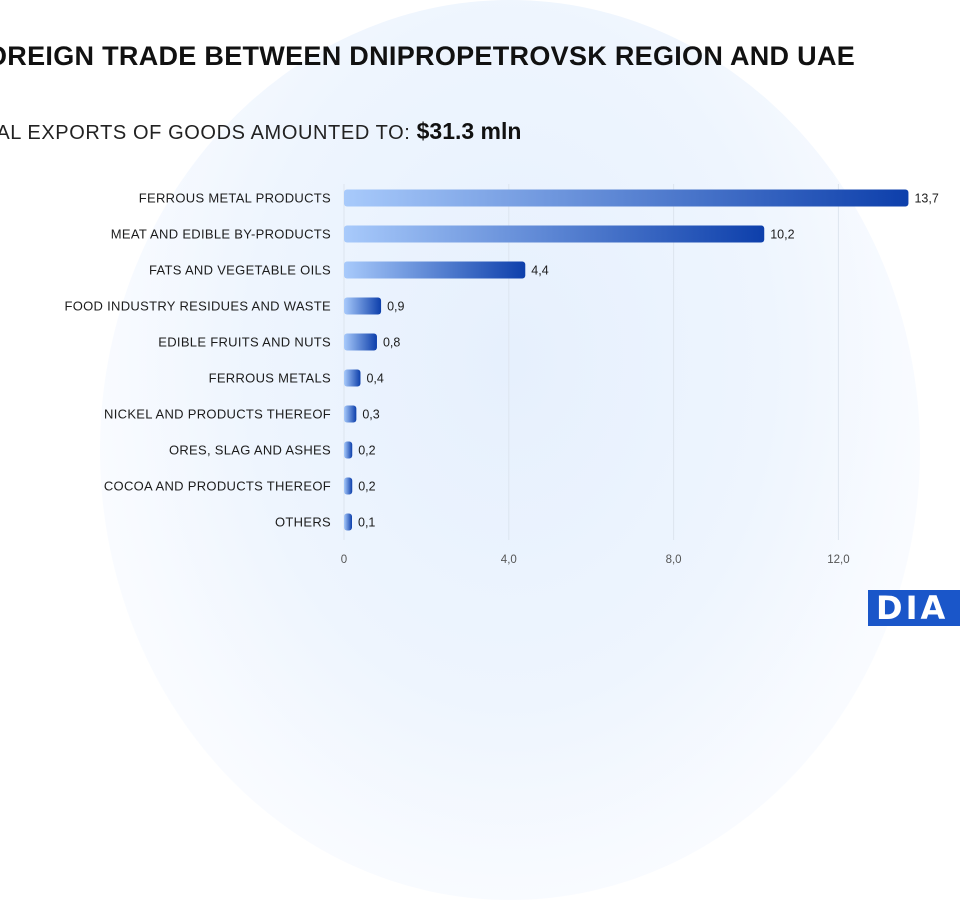 The width and height of the screenshot is (960, 900). I want to click on category-label: FERROUS METALS, so click(270, 378).